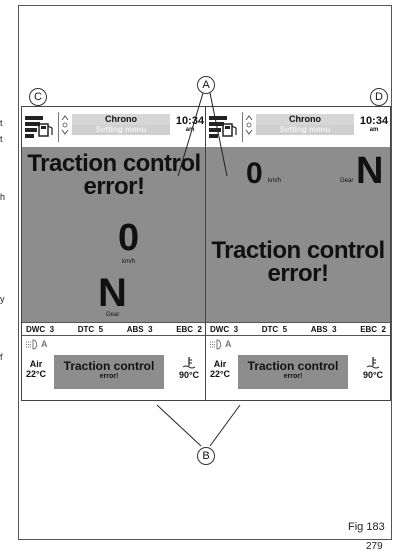 The height and width of the screenshot is (553, 411). What do you see at coordinates (2, 299) in the screenshot?
I see `edge-text: y` at bounding box center [2, 299].